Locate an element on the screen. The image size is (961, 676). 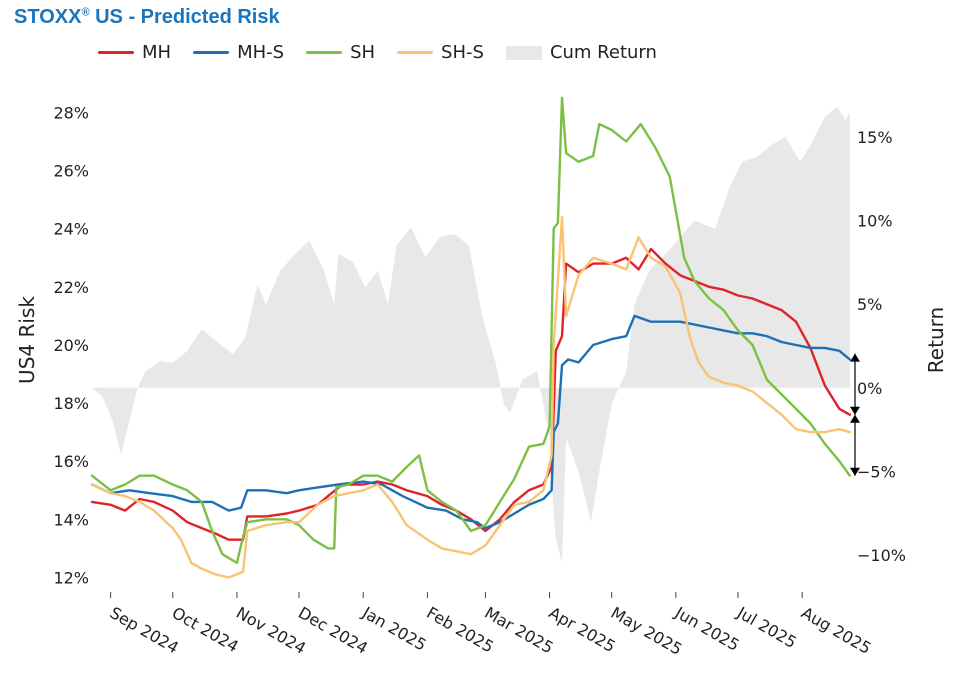
legend-label-sh: SH is located at coordinates (363, 52).